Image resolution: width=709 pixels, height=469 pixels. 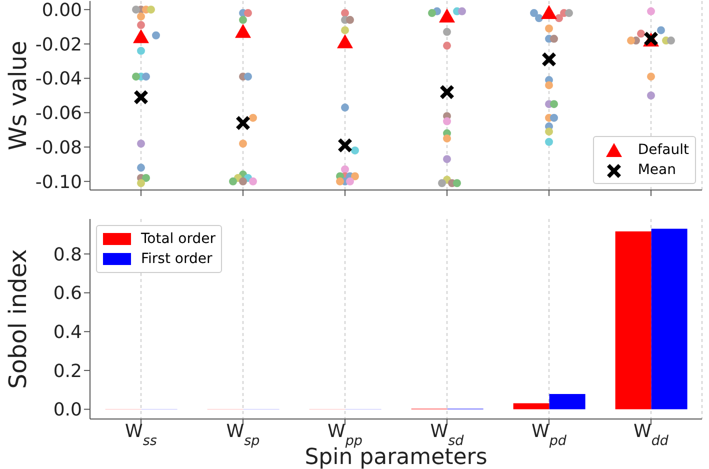 What do you see at coordinates (176, 259) in the screenshot?
I see `legend-label: First order` at bounding box center [176, 259].